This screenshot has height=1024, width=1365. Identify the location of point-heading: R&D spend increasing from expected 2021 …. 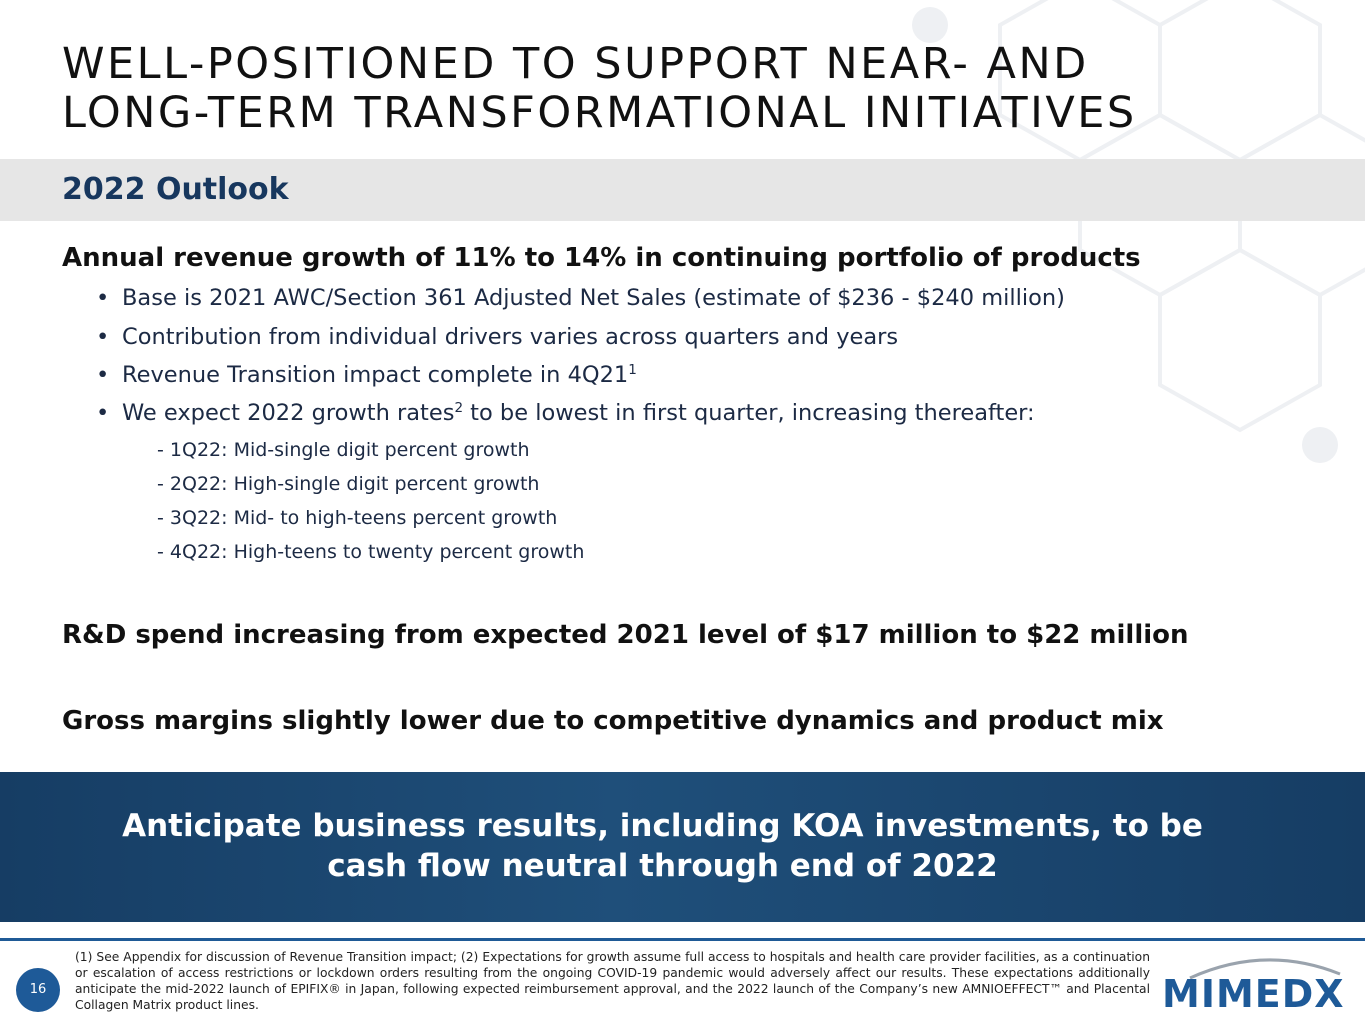
(625, 635).